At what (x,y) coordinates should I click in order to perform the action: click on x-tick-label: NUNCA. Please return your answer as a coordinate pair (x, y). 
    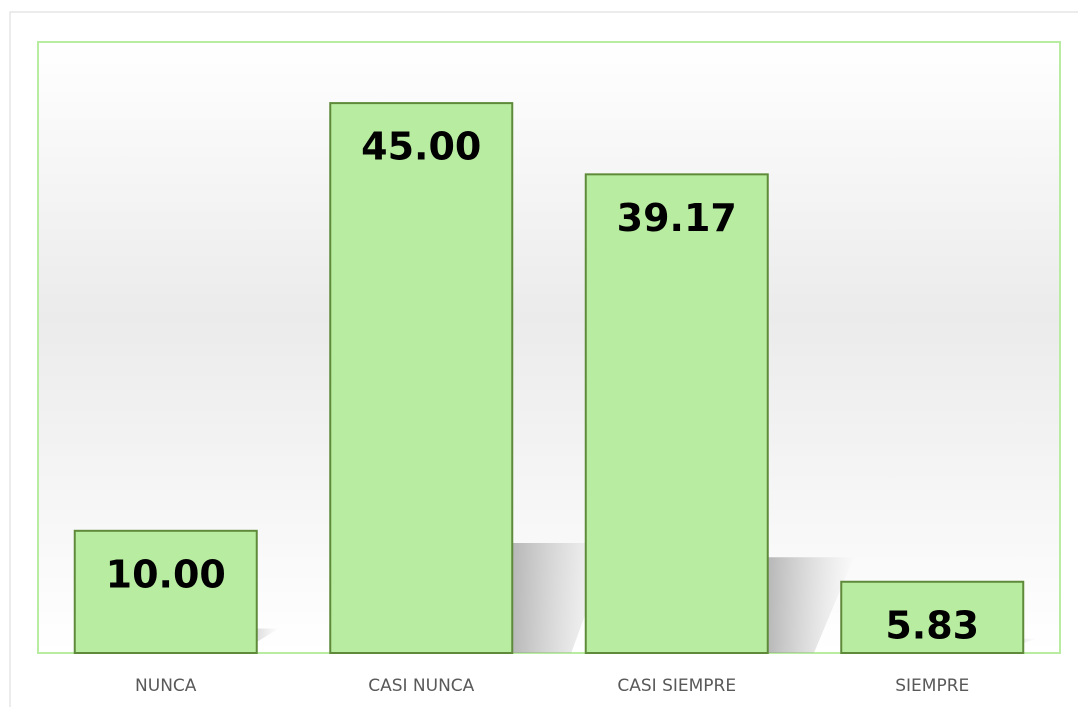
    Looking at the image, I should click on (166, 686).